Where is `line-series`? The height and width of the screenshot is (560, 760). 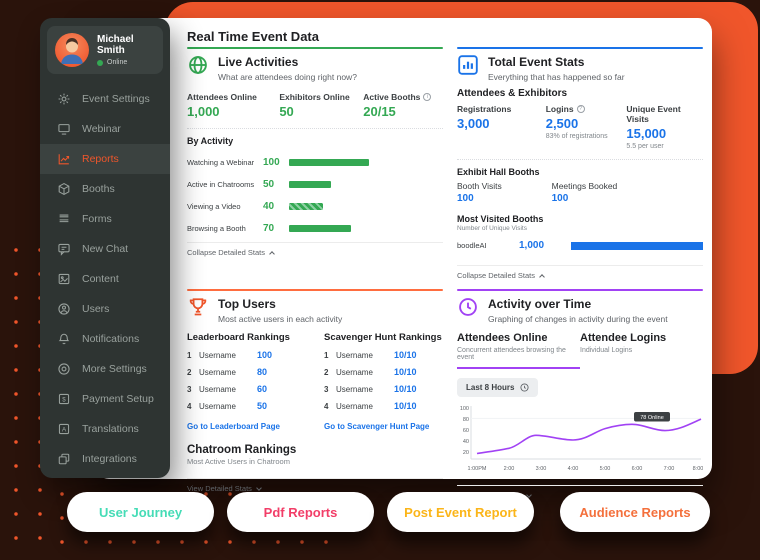 line-series is located at coordinates (589, 436).